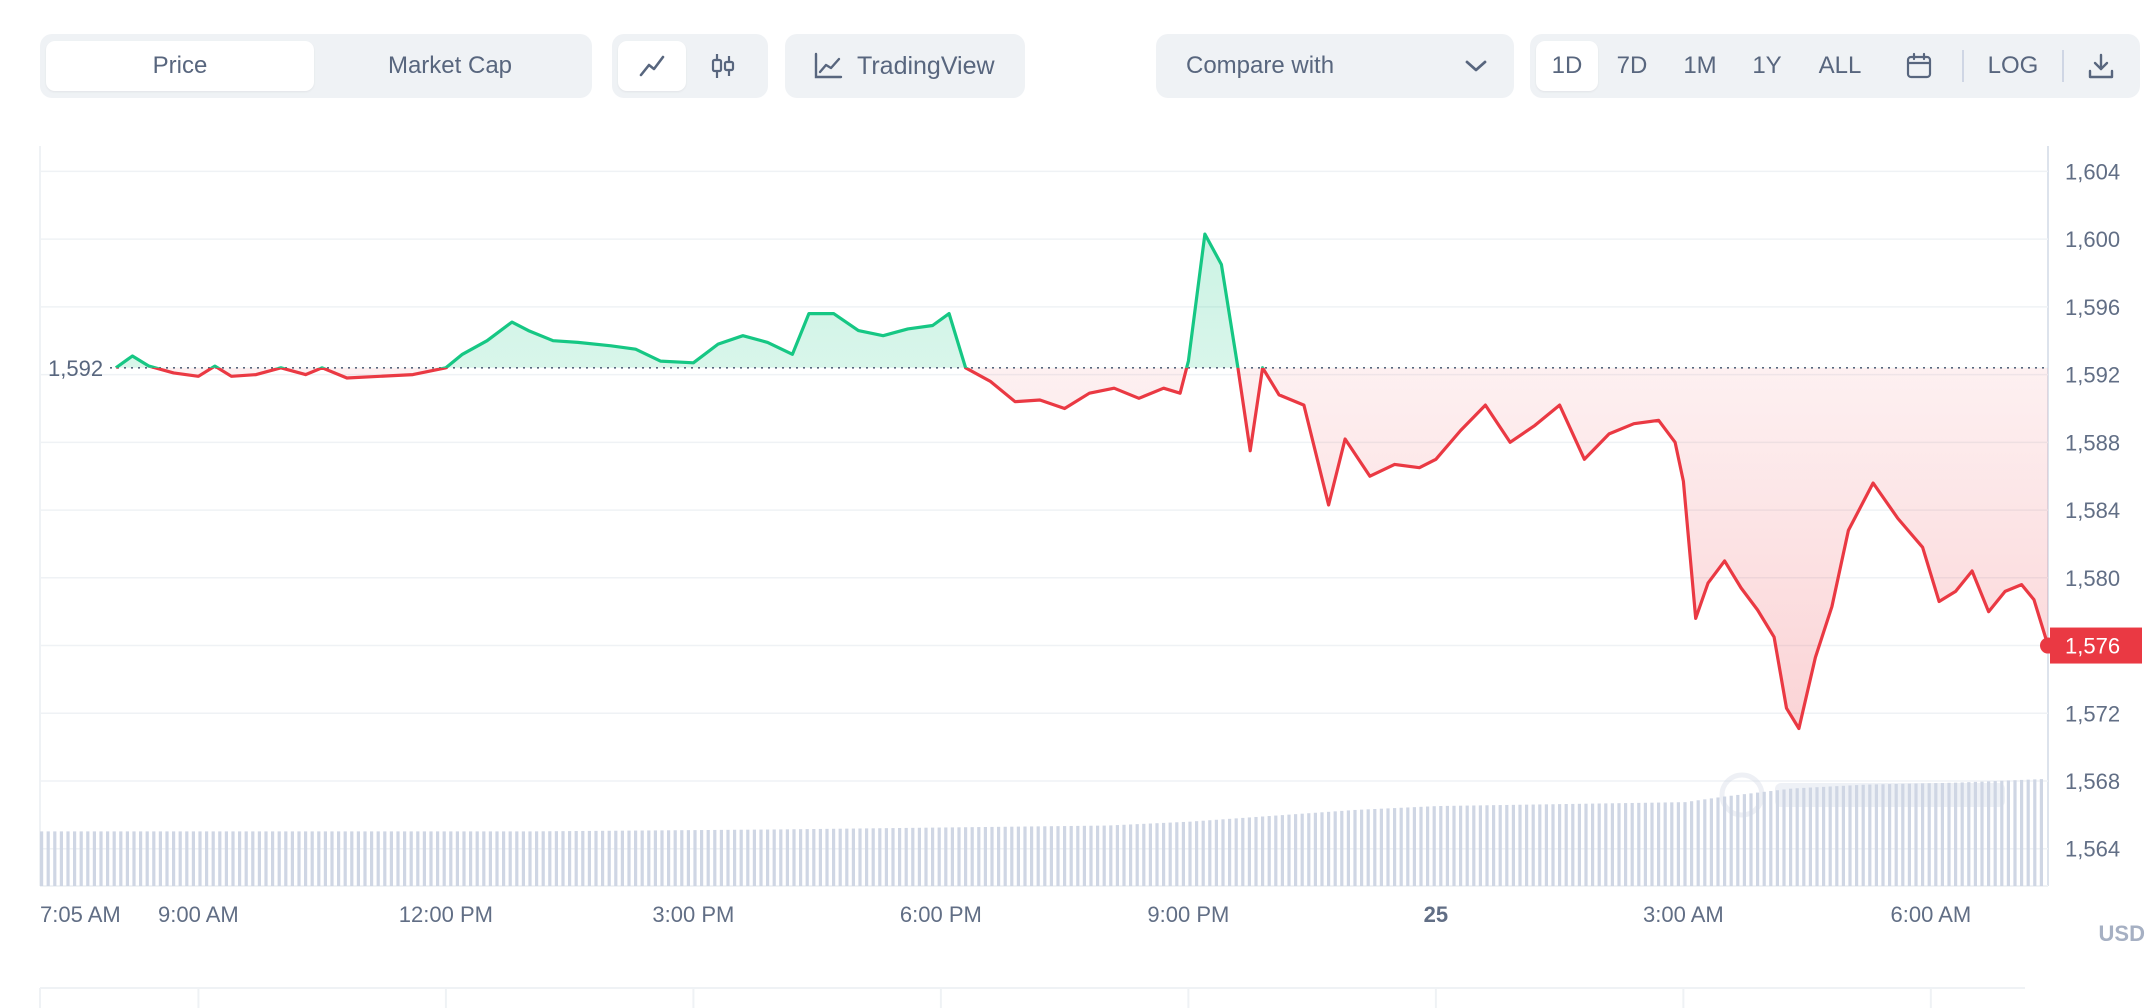  I want to click on calendar-icon, so click(1919, 65).